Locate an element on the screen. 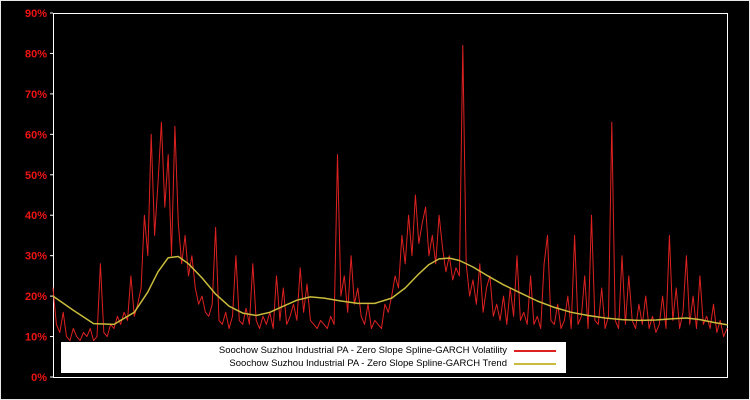 The width and height of the screenshot is (750, 400). y-tick-label: 90% is located at coordinates (36, 14).